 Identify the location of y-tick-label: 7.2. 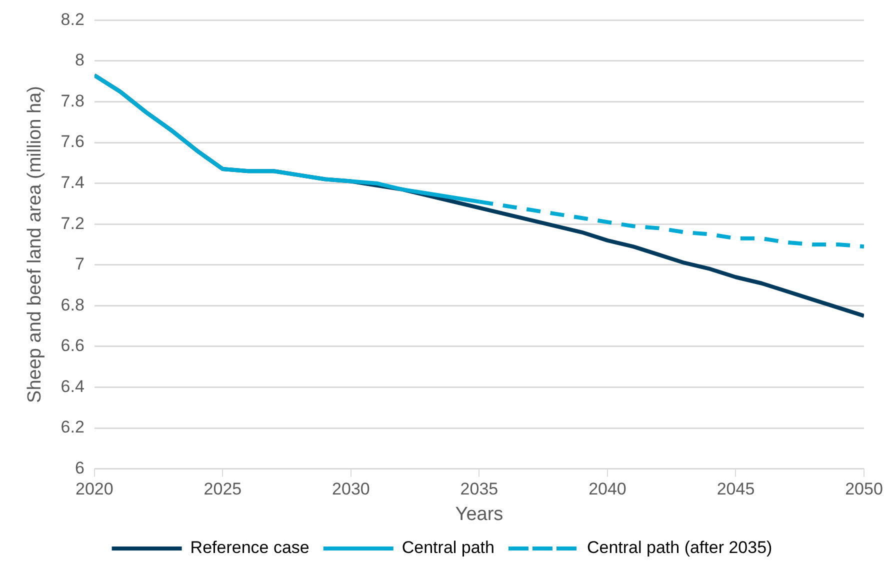
(72, 223).